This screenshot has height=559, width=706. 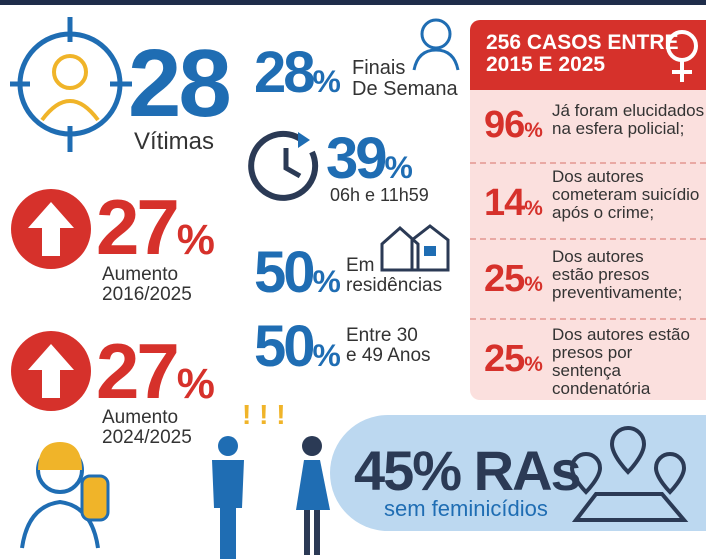 I want to click on house-icon, so click(x=415, y=248).